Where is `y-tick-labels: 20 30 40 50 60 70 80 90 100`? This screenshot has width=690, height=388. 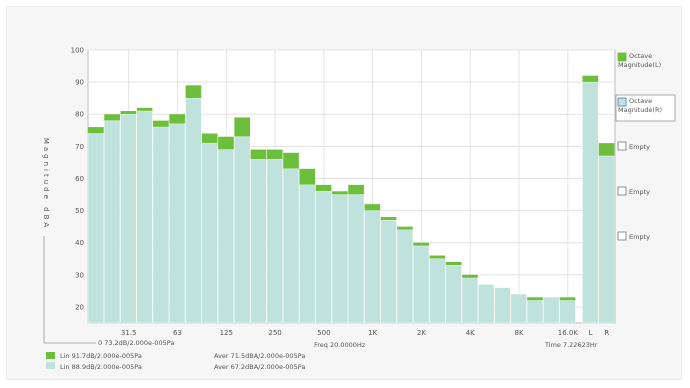 y-tick-labels: 20 30 40 50 60 70 80 90 100 is located at coordinates (77, 179).